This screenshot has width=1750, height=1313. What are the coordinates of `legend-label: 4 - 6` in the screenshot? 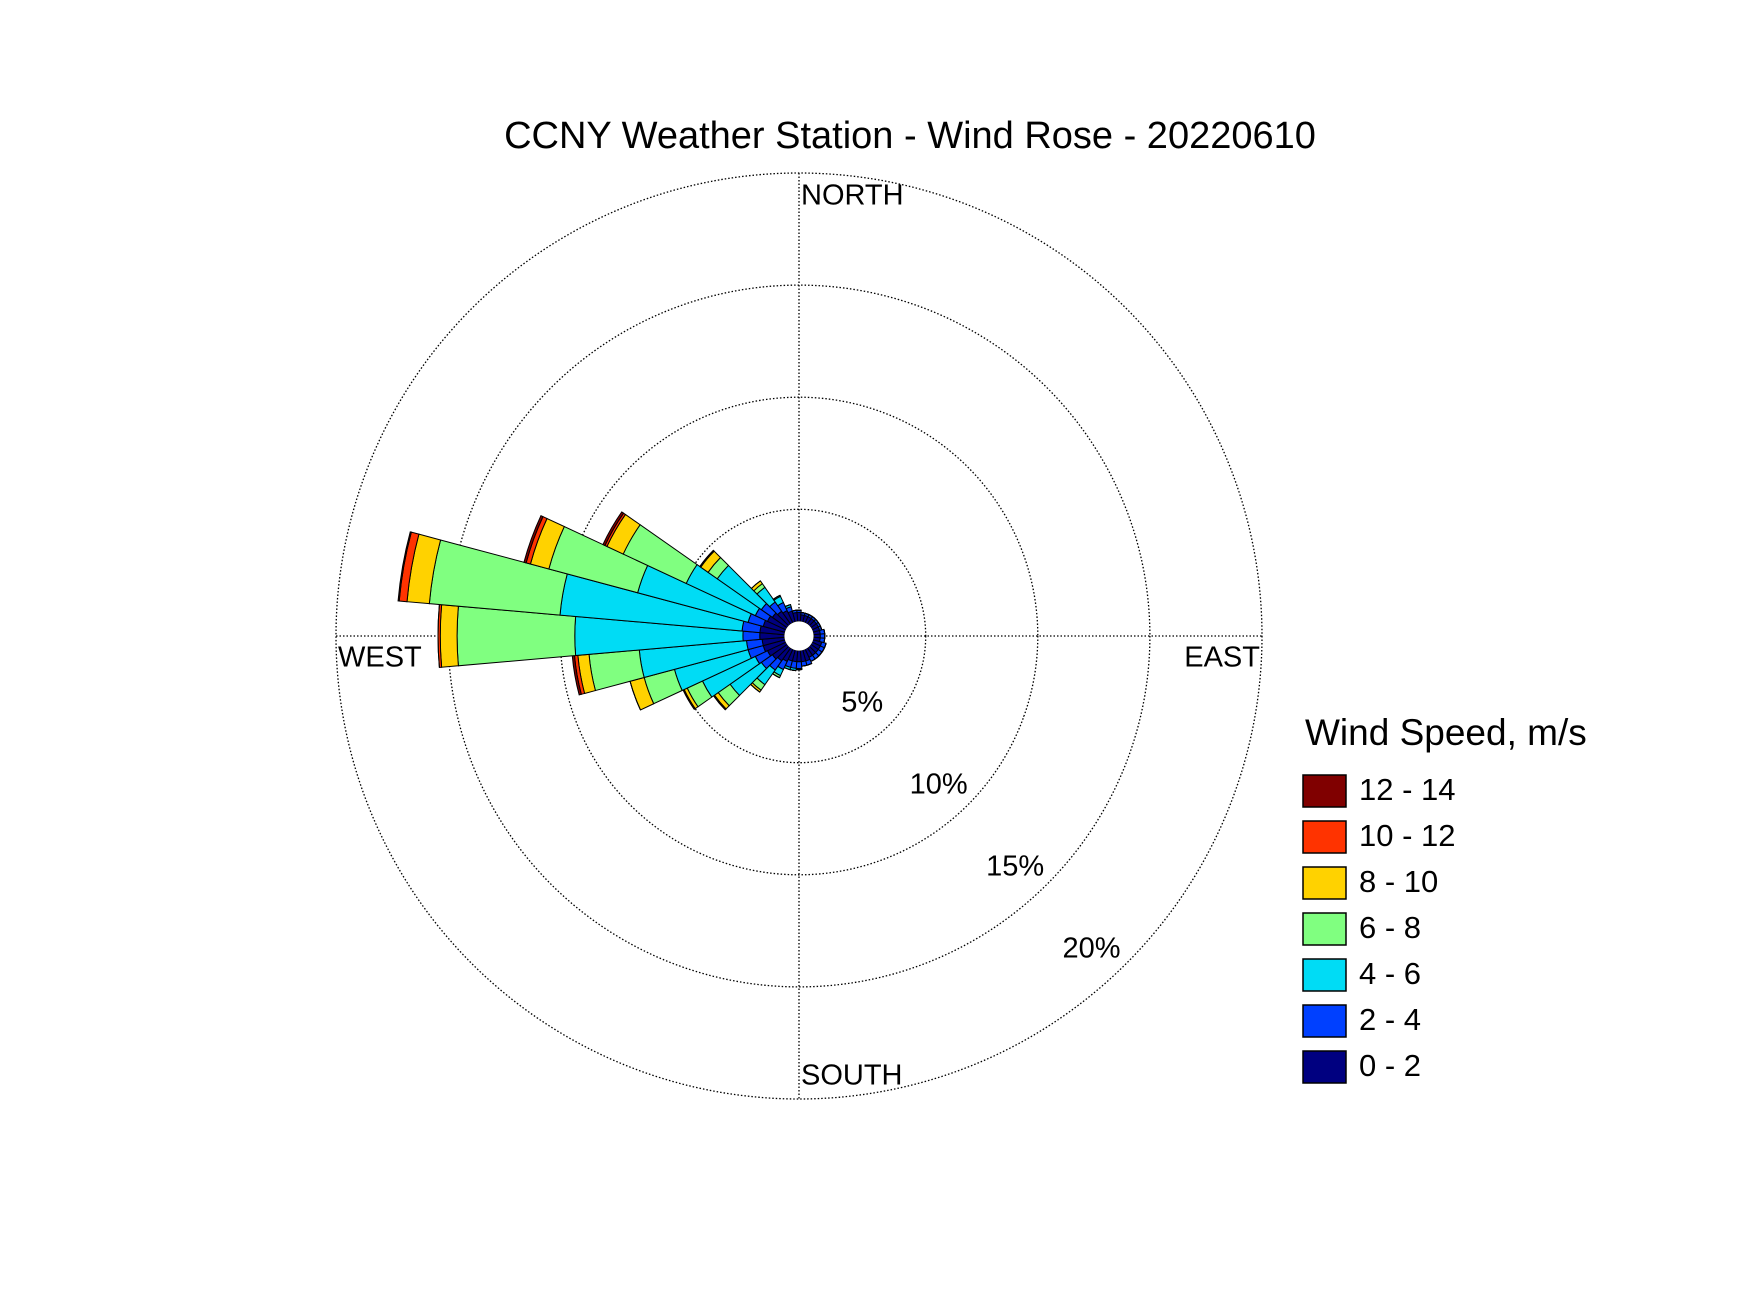 It's located at (1390, 973).